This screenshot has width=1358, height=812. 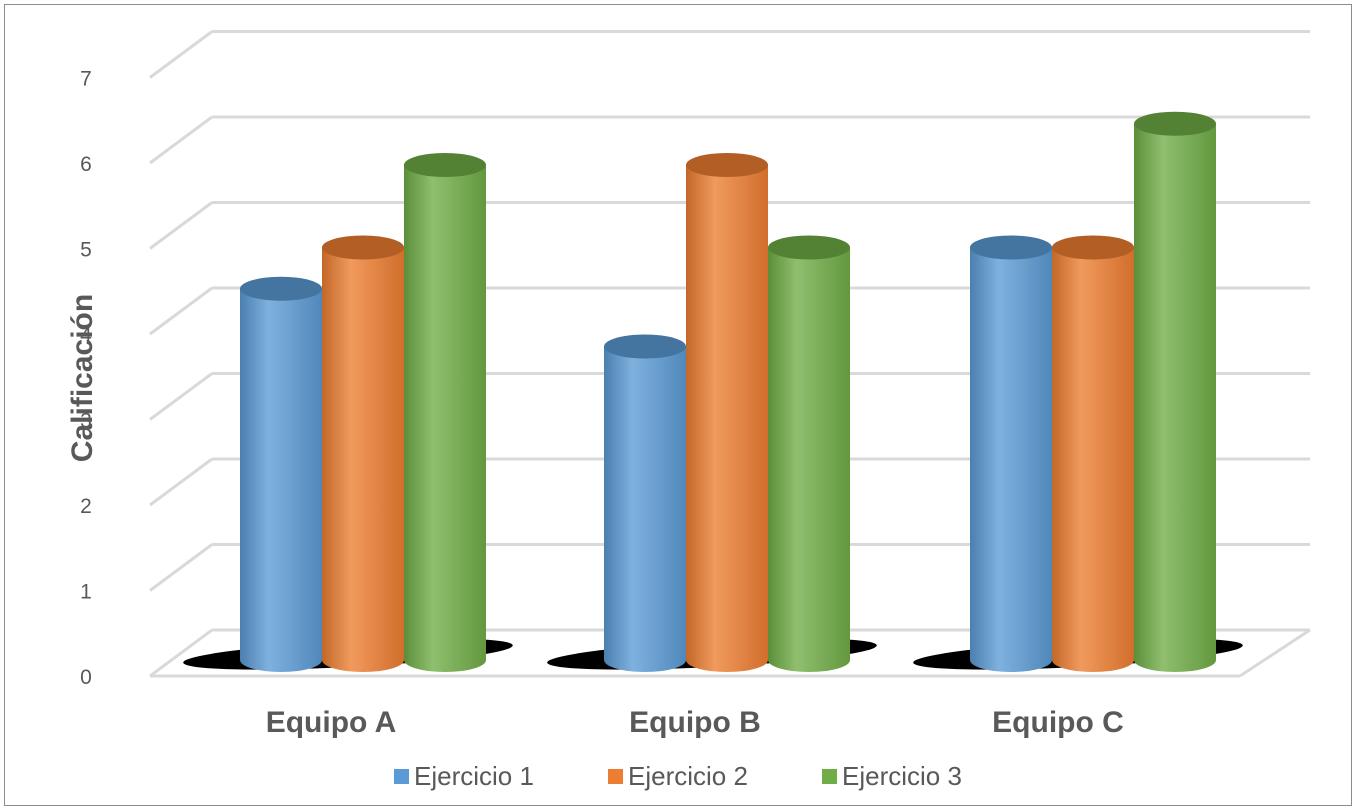 I want to click on legend-label: Ejercicio 3, so click(x=902, y=776).